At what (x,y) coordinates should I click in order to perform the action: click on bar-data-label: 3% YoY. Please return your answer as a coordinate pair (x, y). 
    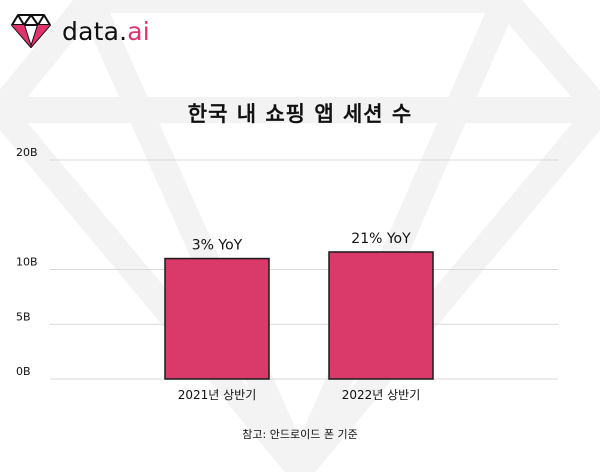
    Looking at the image, I should click on (217, 246).